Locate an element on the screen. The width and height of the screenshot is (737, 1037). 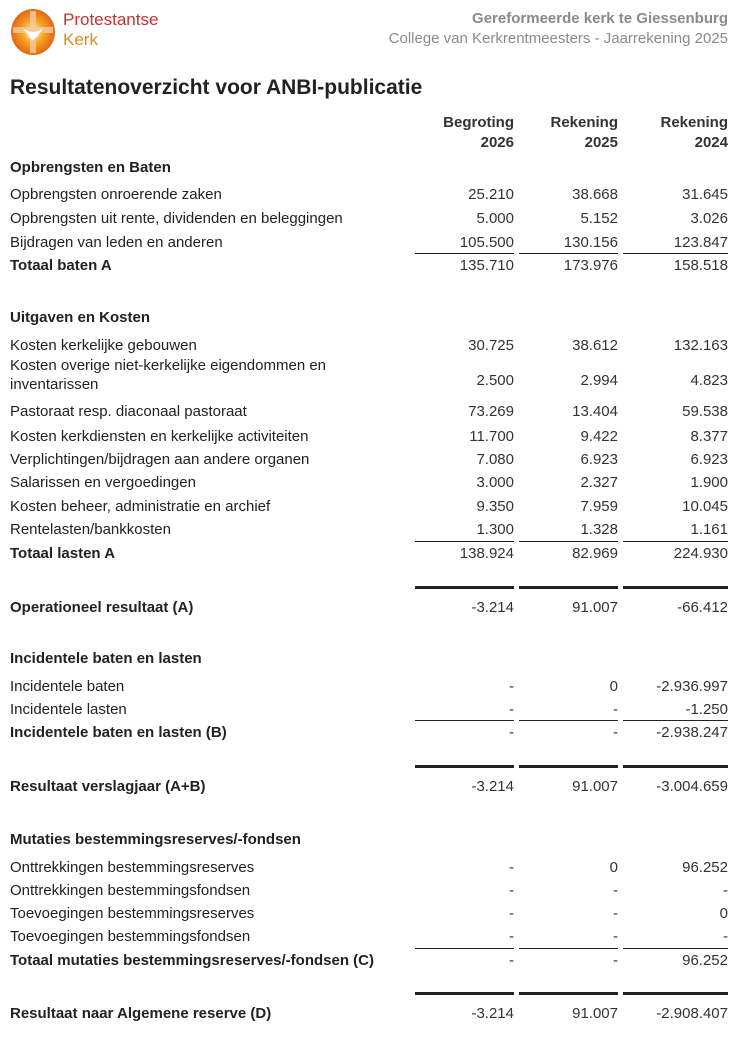
value-cell: 59.538 is located at coordinates (705, 411).